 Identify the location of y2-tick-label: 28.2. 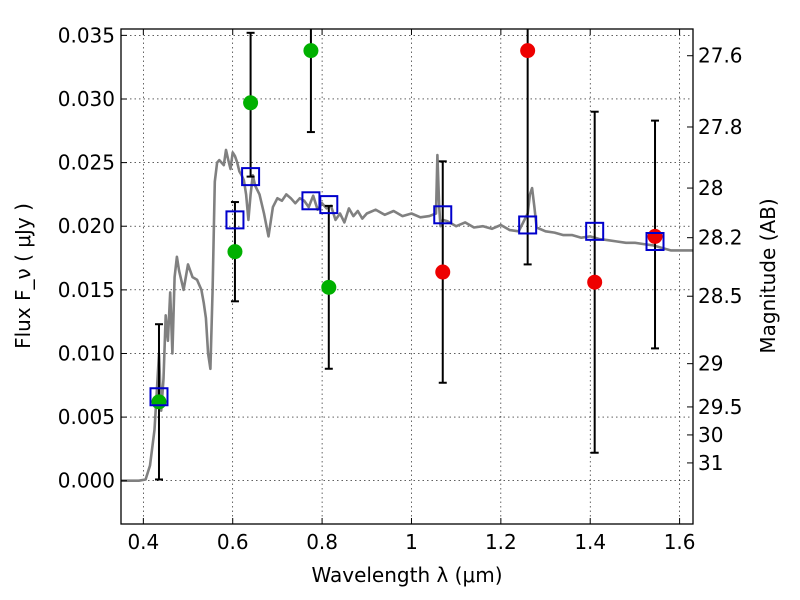
(720, 238).